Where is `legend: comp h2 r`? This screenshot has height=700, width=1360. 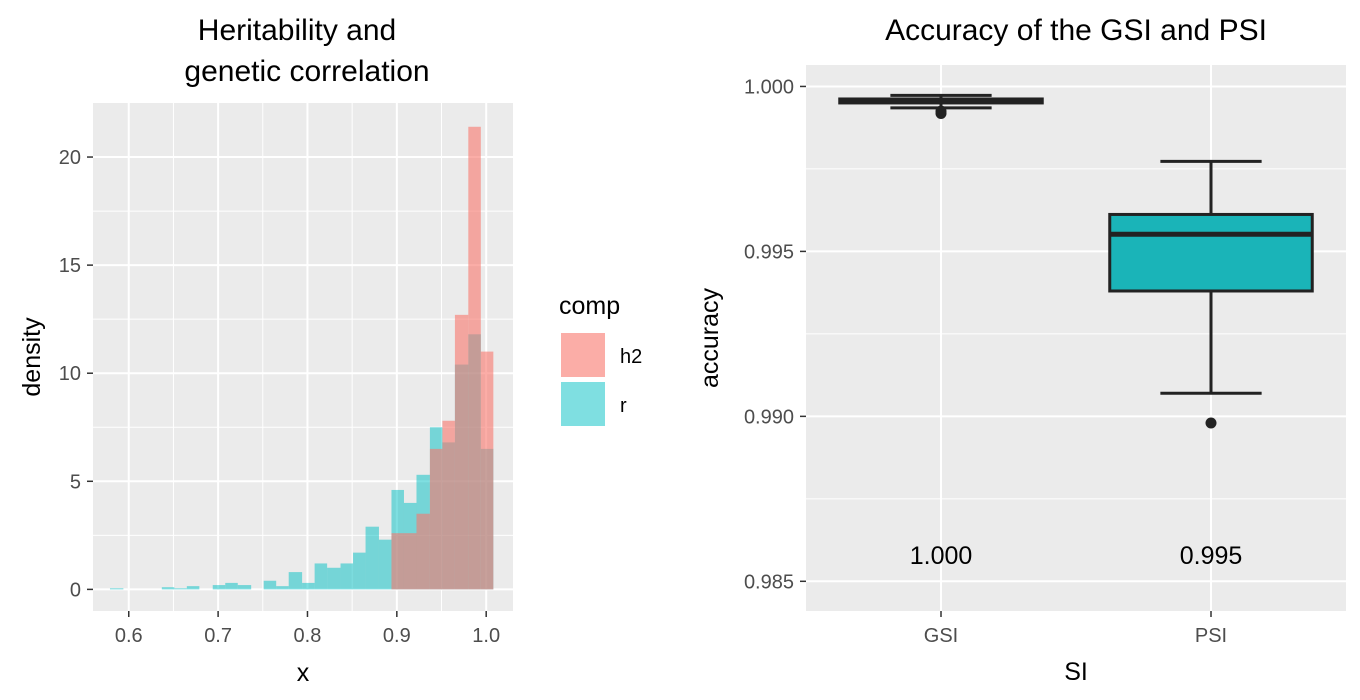 legend: comp h2 r is located at coordinates (600, 359).